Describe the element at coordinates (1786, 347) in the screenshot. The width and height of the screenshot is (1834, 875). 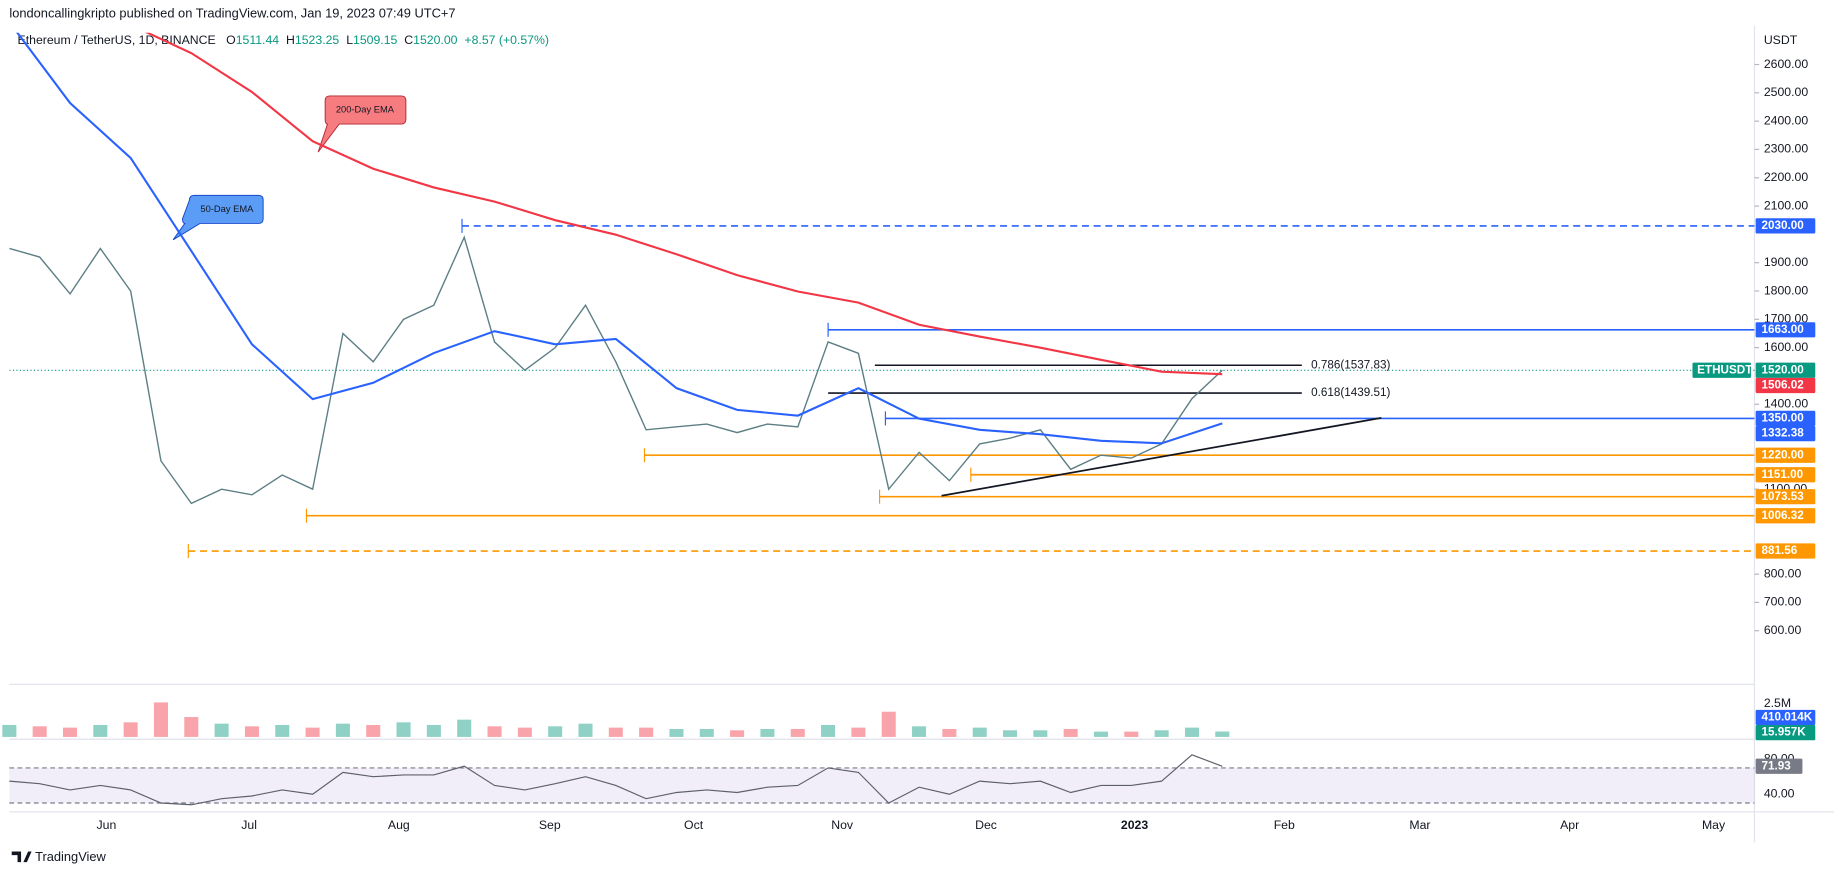
I see `y-tick-label: 1600.00` at that location.